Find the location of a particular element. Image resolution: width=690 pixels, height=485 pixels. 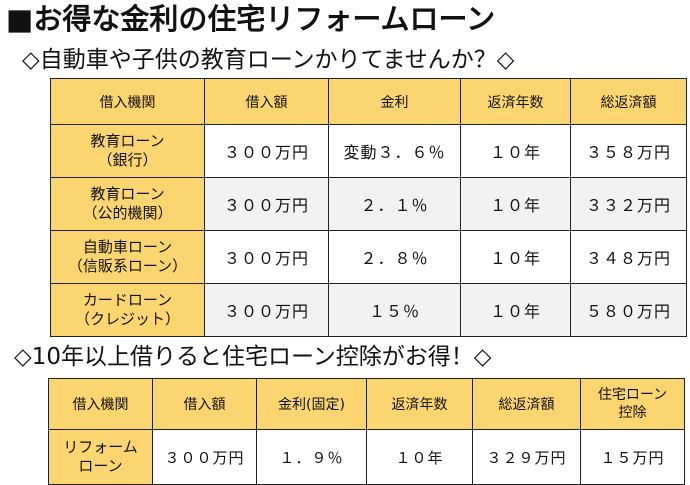

table-row: カードローン （クレジット） ３００万円 １５％ １０年 ５８０万円 is located at coordinates (368, 310).